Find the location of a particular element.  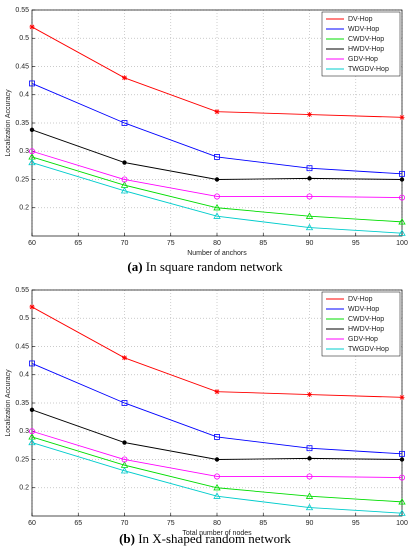

caption-text: In square random network is located at coordinates (214, 266).